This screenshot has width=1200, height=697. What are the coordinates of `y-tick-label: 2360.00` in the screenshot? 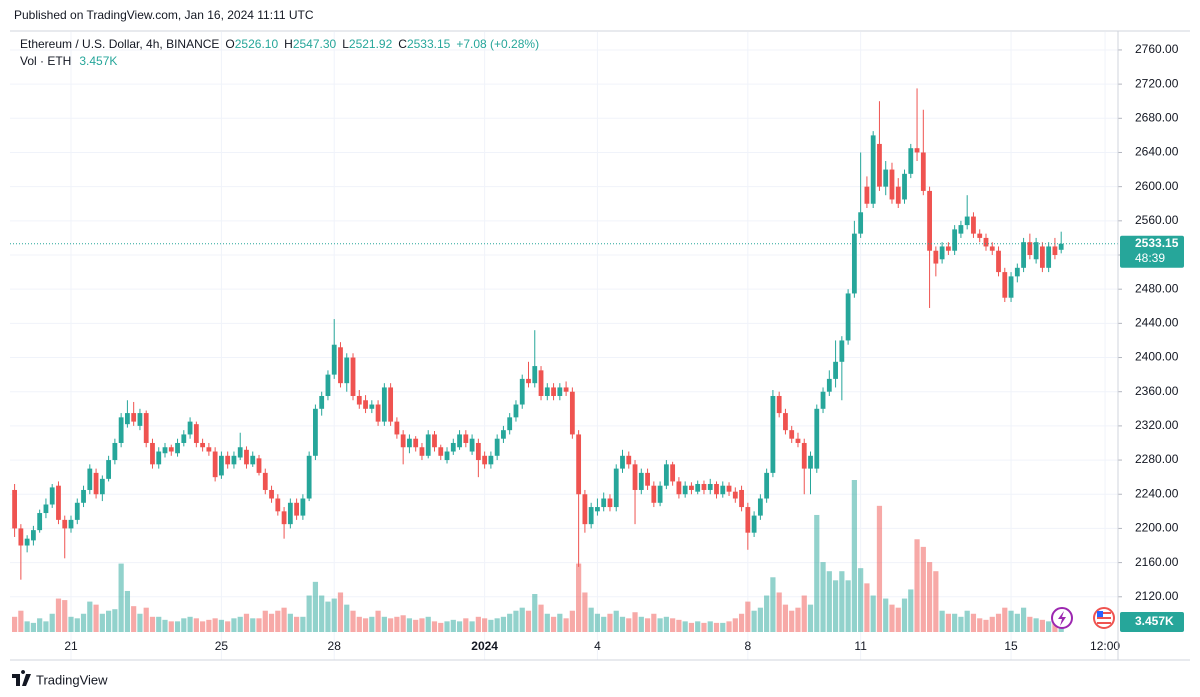 It's located at (1157, 391).